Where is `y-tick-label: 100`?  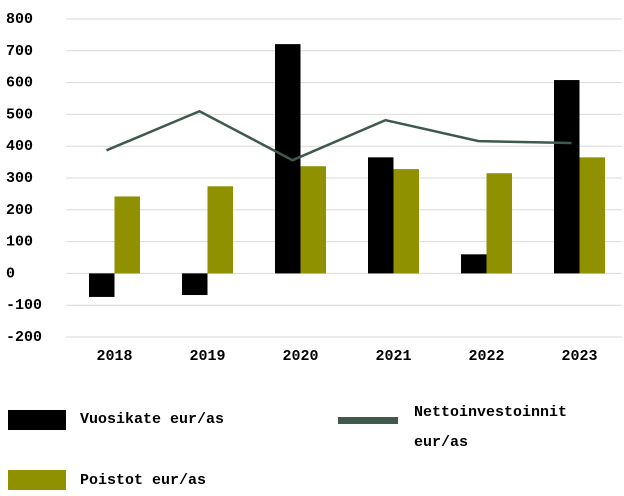
y-tick-label: 100 is located at coordinates (19, 242).